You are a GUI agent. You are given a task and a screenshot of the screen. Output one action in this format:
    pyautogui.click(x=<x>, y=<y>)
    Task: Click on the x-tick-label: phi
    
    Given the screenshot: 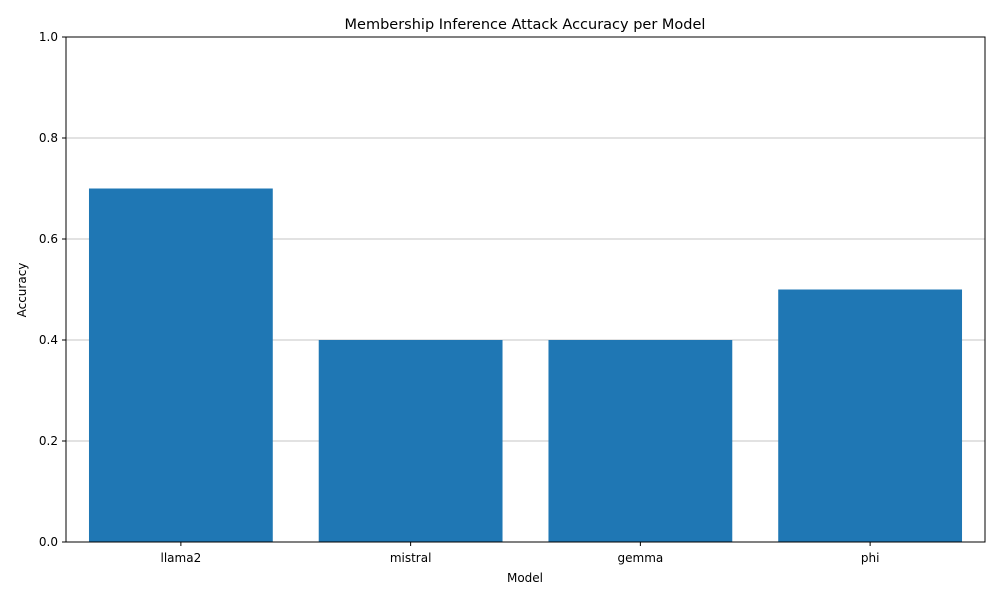 What is the action you would take?
    pyautogui.click(x=870, y=558)
    